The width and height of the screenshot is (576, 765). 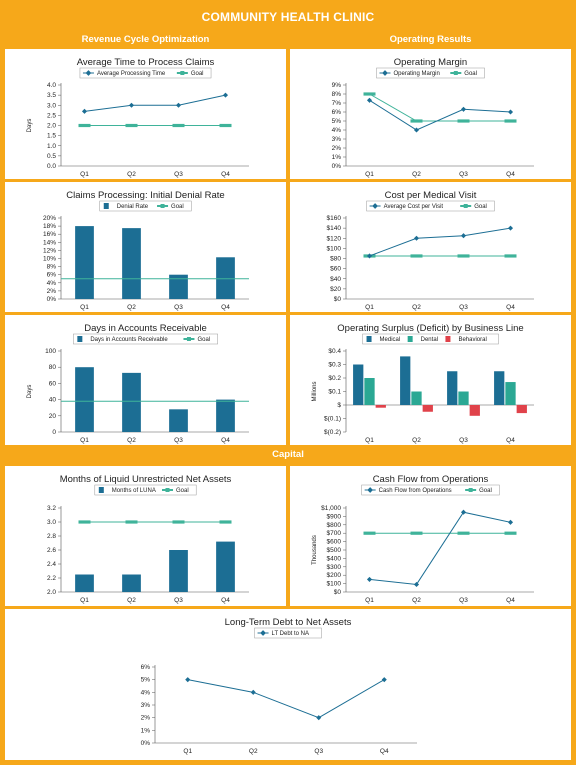 I want to click on legend-entry: Behavioral, so click(x=472, y=340).